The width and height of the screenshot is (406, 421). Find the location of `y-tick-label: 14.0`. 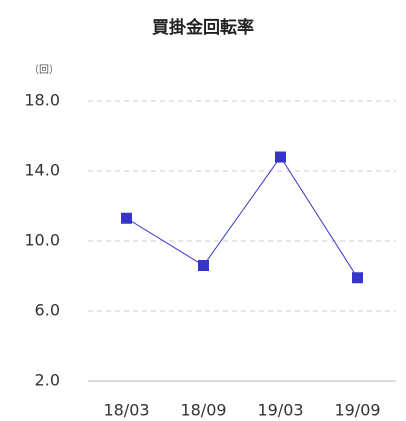

y-tick-label: 14.0 is located at coordinates (42, 170).